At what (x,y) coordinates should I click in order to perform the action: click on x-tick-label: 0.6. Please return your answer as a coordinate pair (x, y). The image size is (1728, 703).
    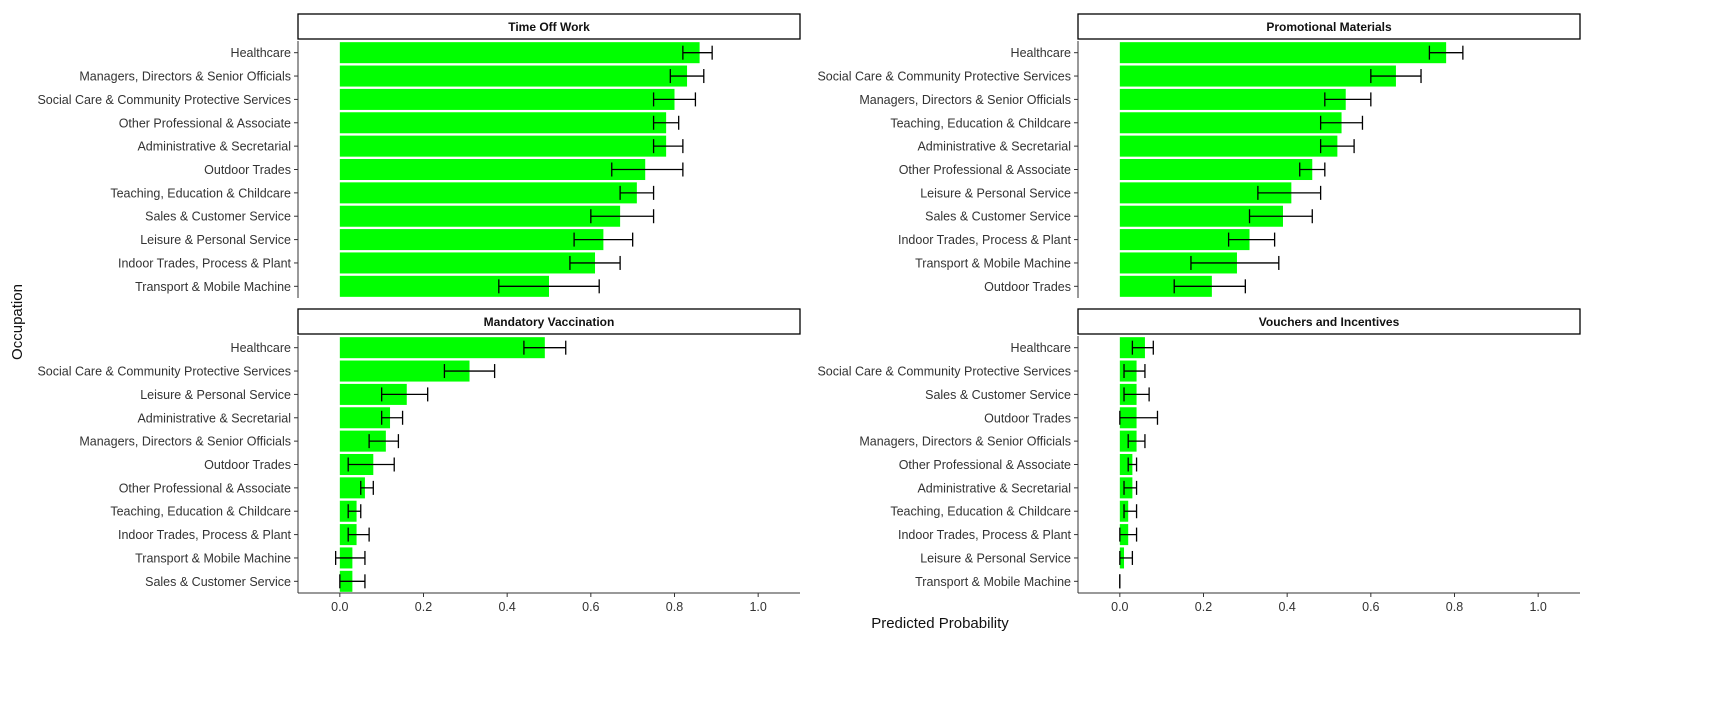
    Looking at the image, I should click on (590, 607).